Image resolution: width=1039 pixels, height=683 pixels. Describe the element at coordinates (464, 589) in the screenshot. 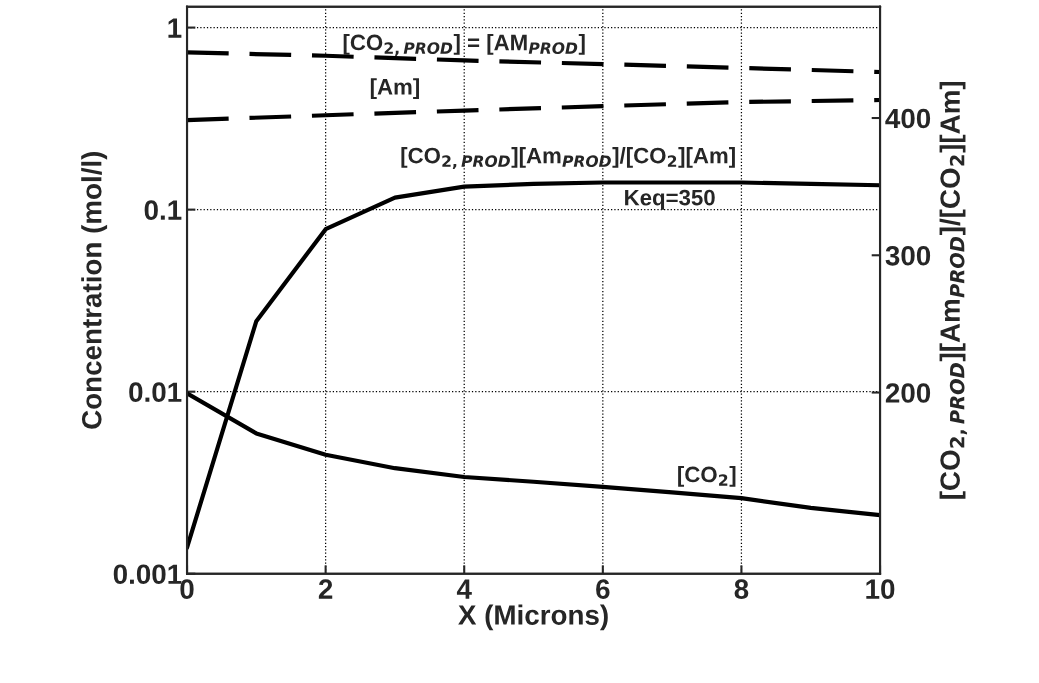

I see `x-tick-label: 4` at that location.